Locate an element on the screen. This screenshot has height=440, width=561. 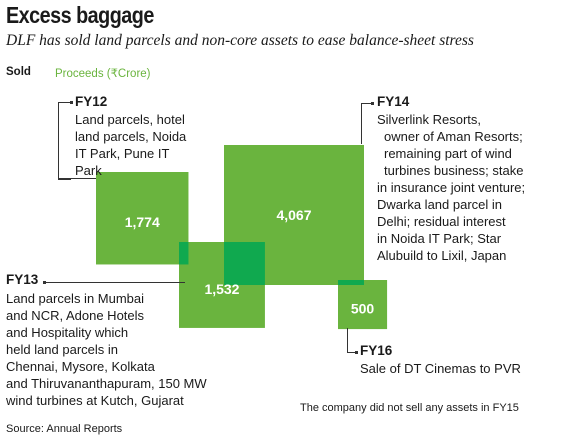
fy14-line: Silverlink Resorts, is located at coordinates (429, 119).